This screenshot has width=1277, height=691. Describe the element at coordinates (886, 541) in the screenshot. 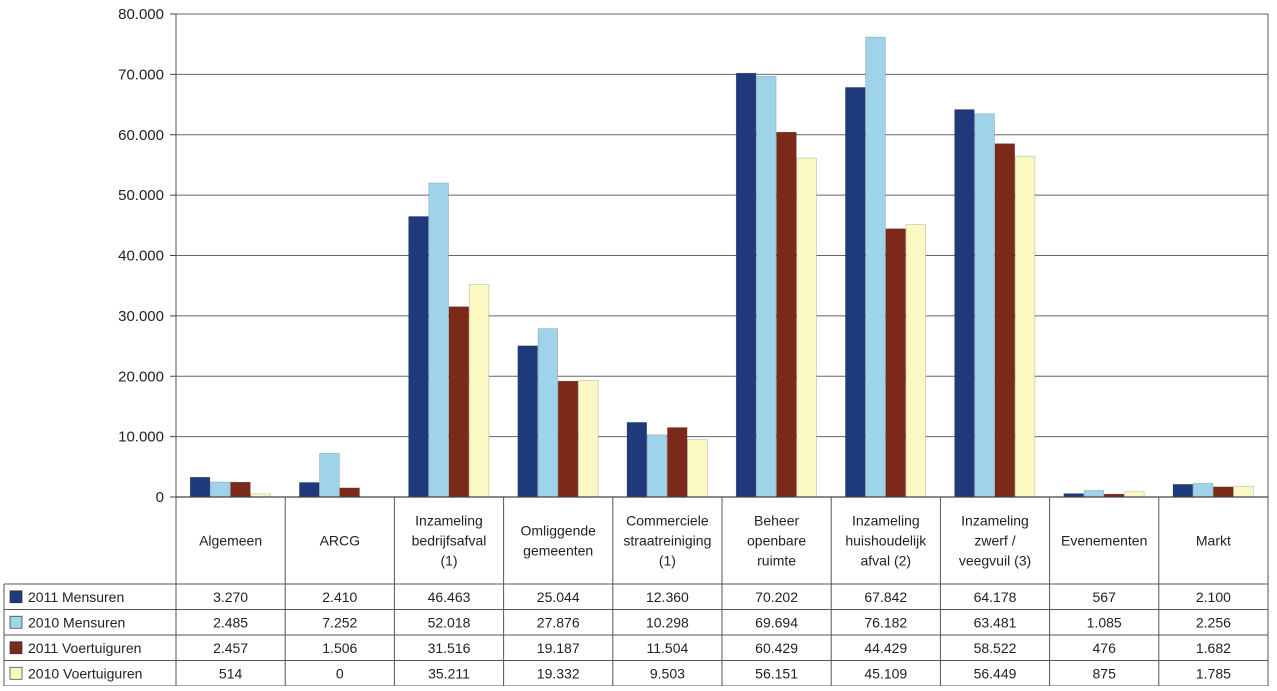

I see `x-category-label: Inzameling huishoudelijk afval (2)` at that location.